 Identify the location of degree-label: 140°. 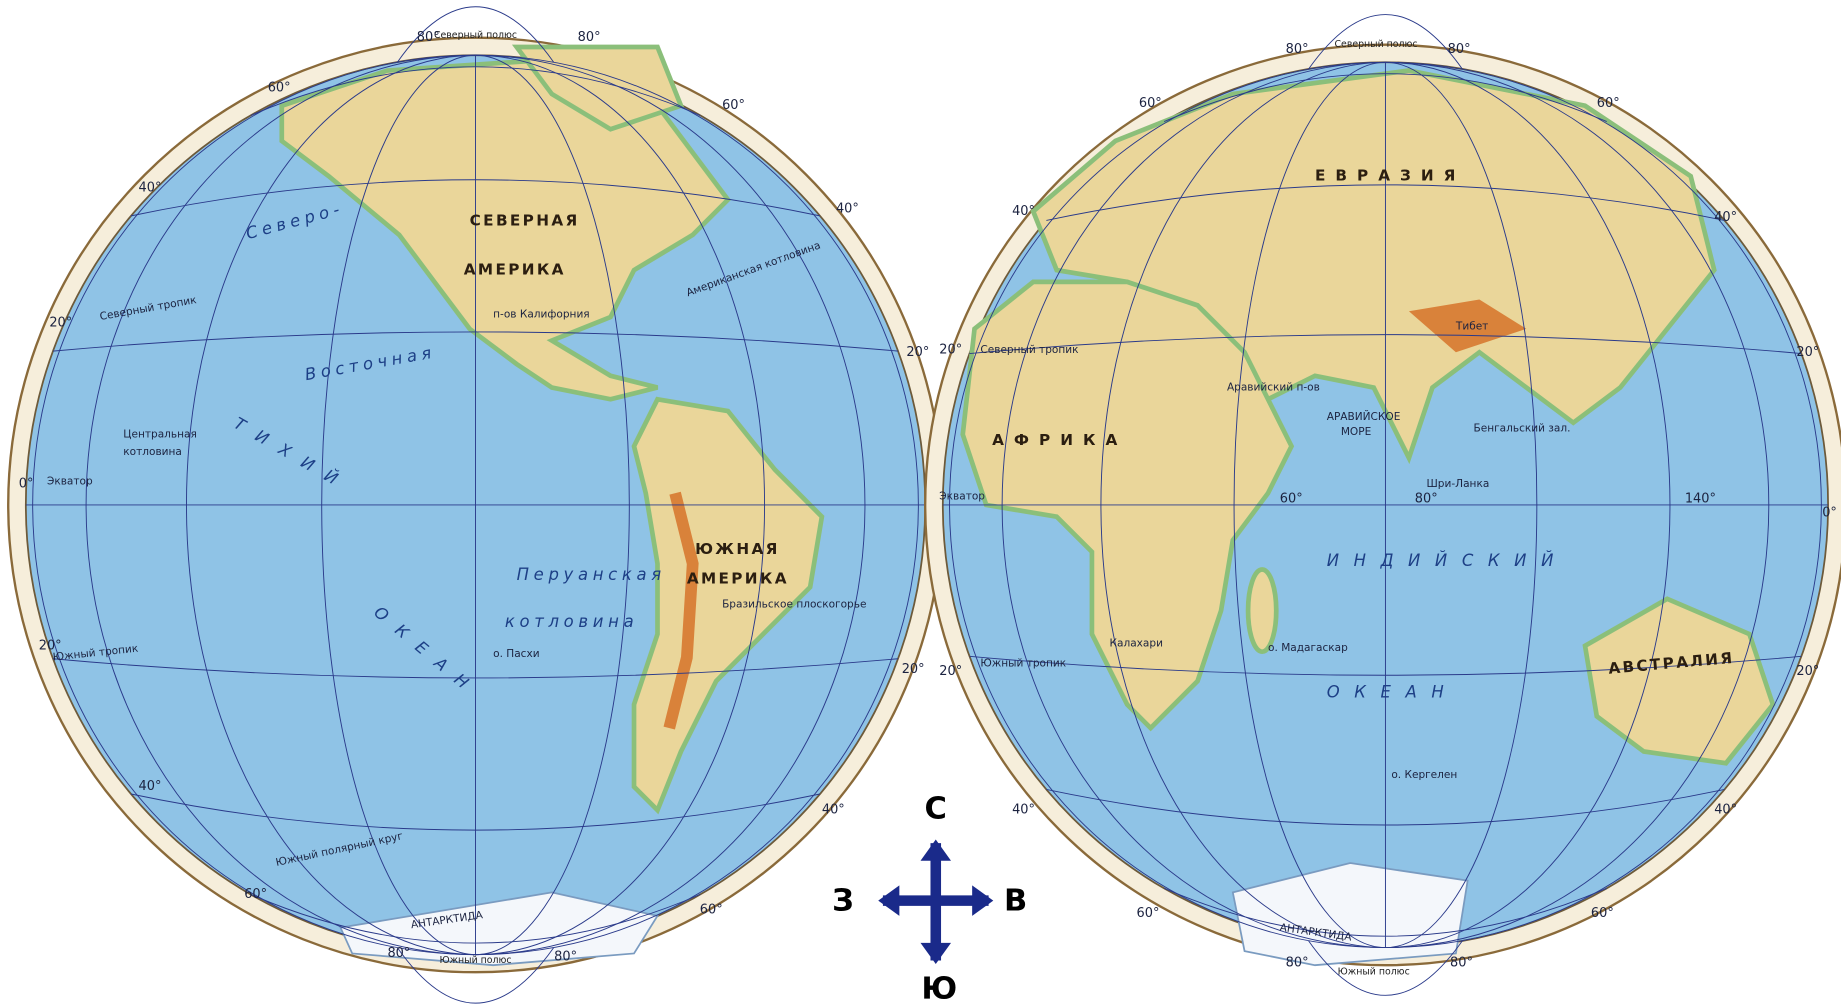
(1700, 499).